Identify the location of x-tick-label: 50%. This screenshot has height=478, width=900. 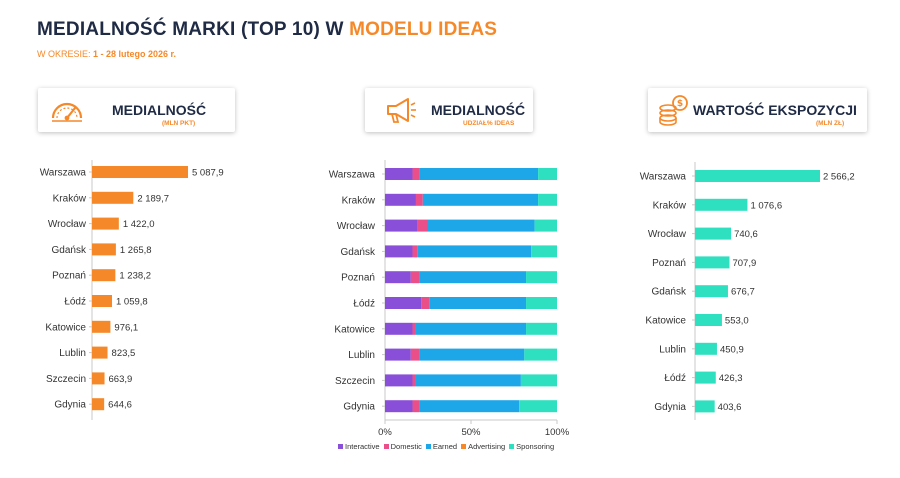
(471, 432).